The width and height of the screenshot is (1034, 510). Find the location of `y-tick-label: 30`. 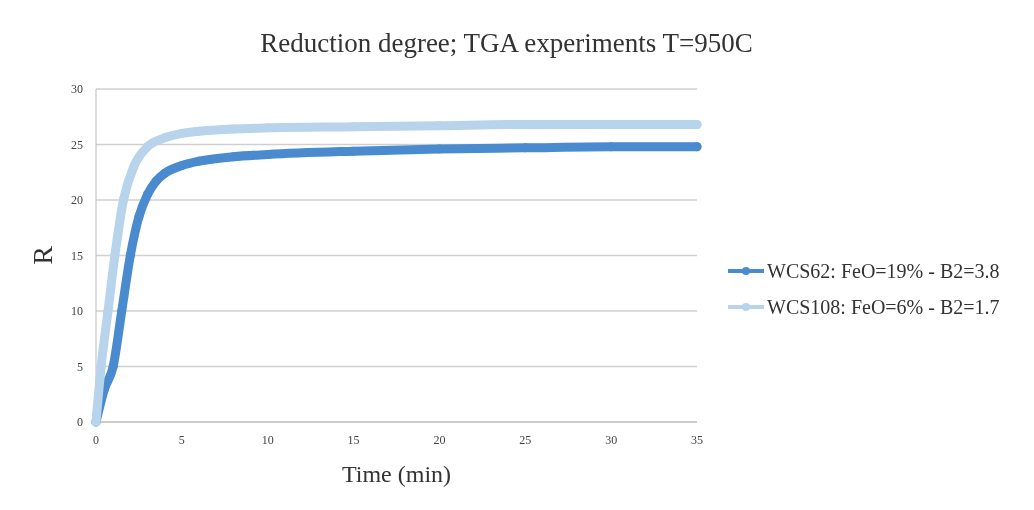

y-tick-label: 30 is located at coordinates (77, 89).